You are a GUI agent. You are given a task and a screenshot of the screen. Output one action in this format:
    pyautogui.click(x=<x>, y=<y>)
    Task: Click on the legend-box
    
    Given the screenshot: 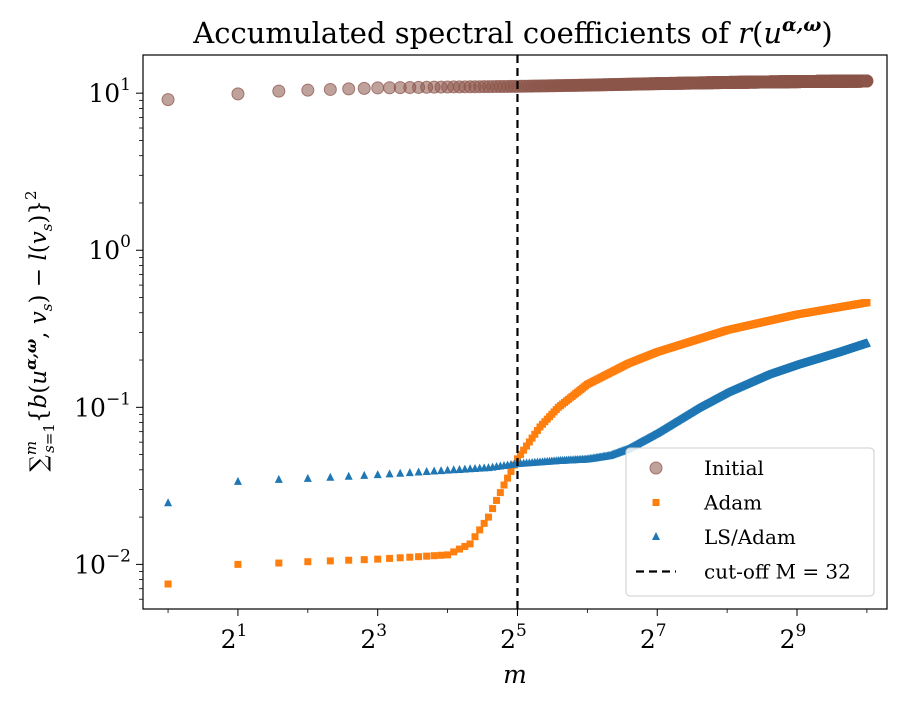 What is the action you would take?
    pyautogui.click(x=750, y=522)
    